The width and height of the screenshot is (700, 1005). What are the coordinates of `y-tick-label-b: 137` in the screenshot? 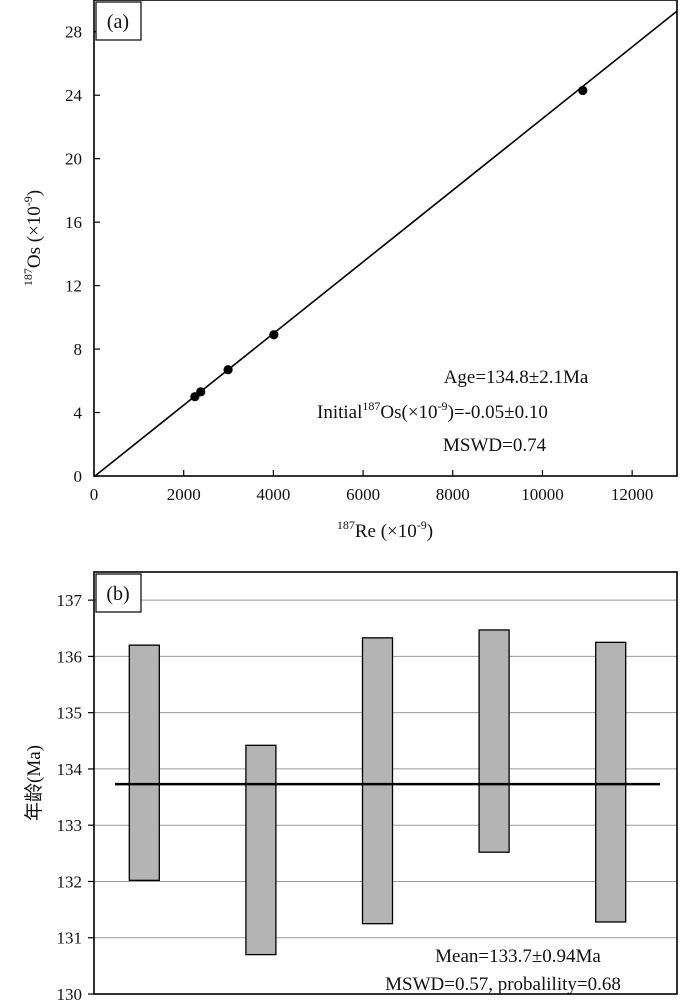 It's located at (70, 600).